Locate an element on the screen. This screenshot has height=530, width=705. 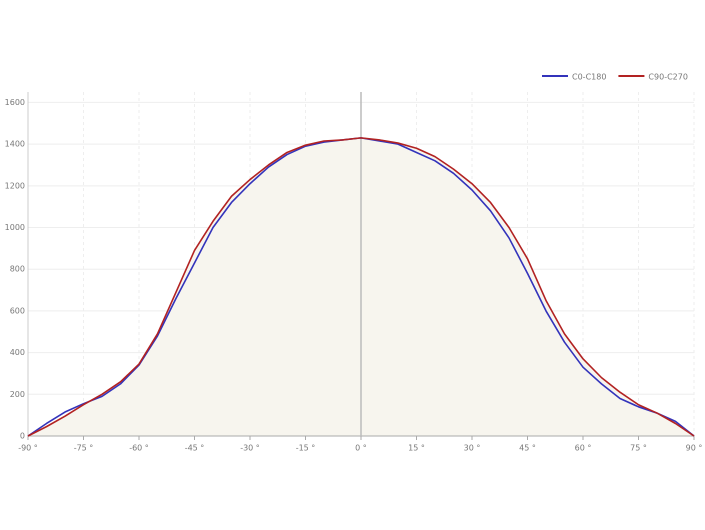
x-tick-label: -60 ° is located at coordinates (139, 448).